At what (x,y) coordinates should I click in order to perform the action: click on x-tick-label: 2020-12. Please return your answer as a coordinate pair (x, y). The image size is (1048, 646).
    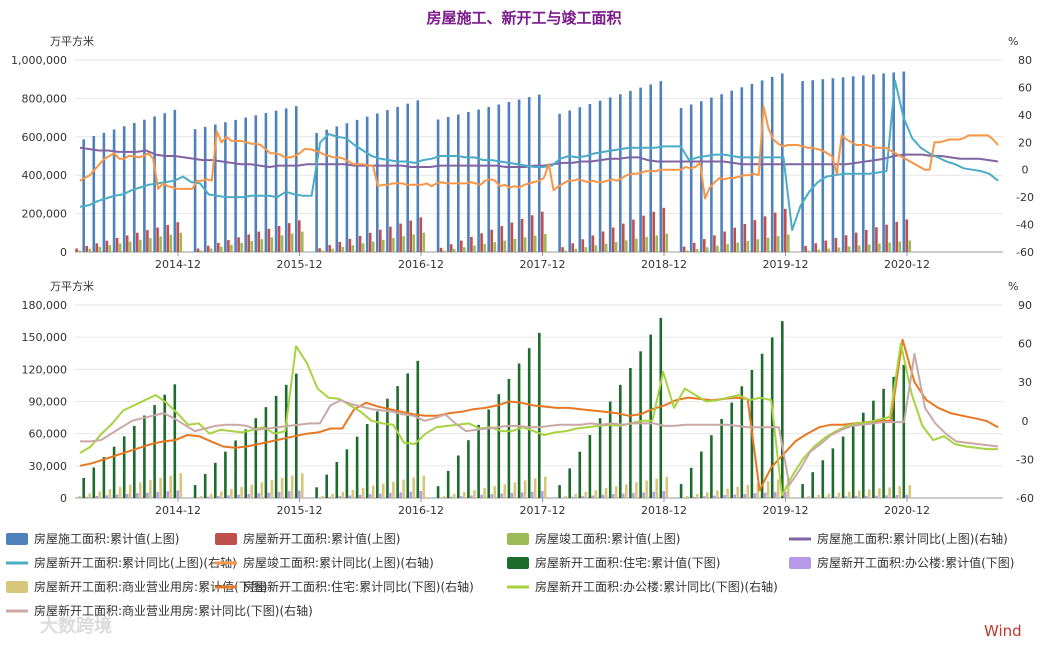
    Looking at the image, I should click on (907, 264).